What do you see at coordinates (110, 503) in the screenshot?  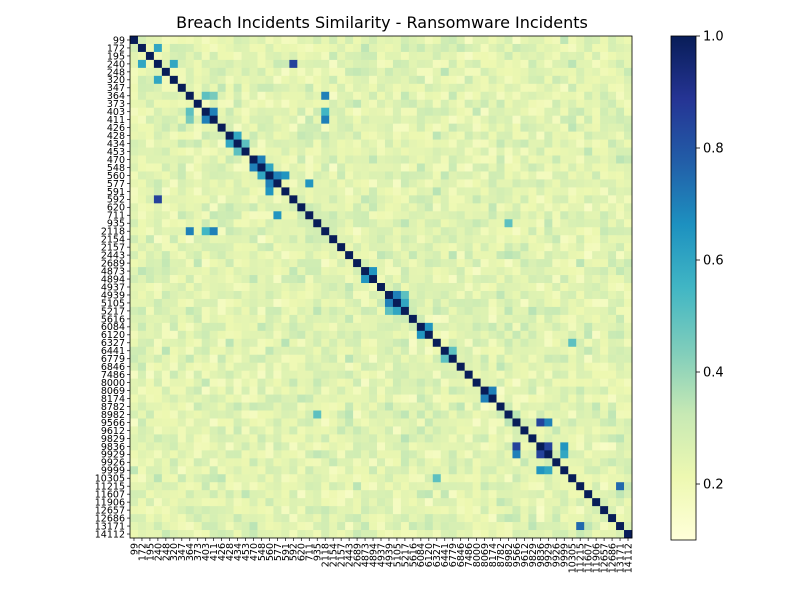 I see `y-tick-label: 11906` at bounding box center [110, 503].